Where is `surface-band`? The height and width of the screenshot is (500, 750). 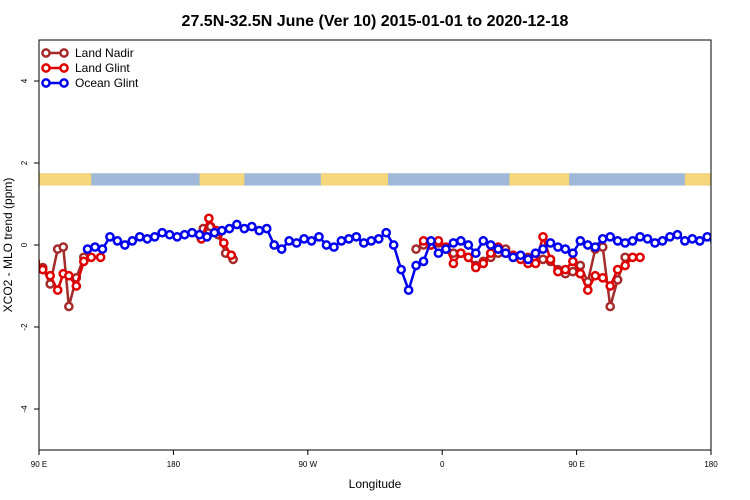 surface-band is located at coordinates (375, 179).